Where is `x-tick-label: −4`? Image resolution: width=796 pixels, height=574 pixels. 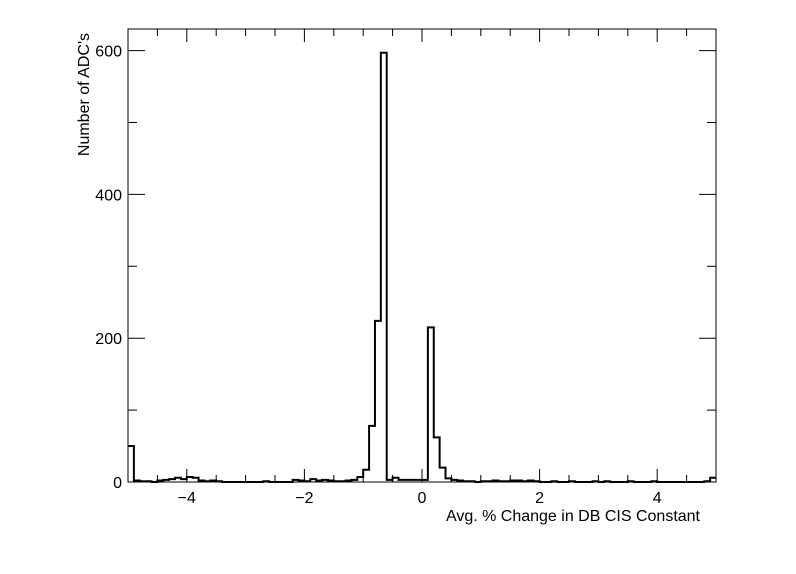 x-tick-label: −4 is located at coordinates (187, 498).